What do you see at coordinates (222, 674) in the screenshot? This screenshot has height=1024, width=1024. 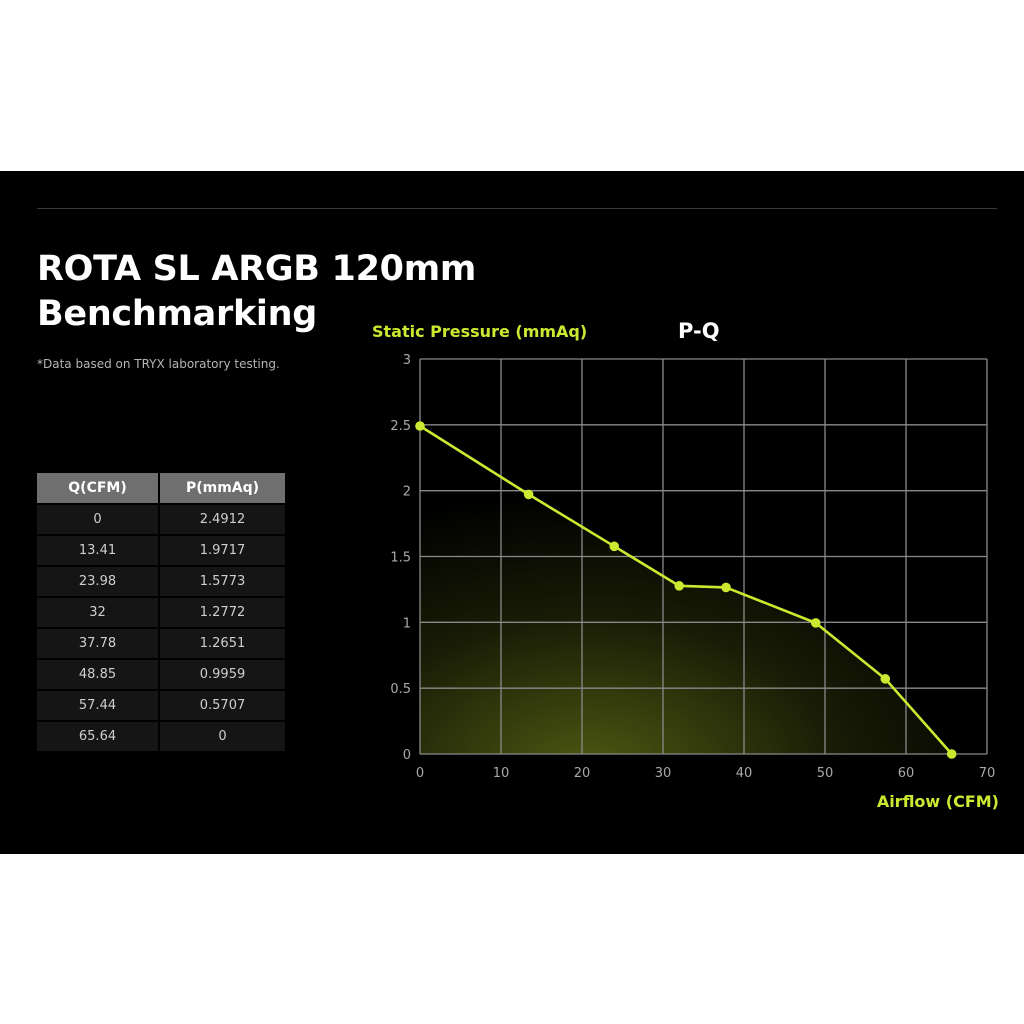 I see `table-cell-p: 0.9959` at bounding box center [222, 674].